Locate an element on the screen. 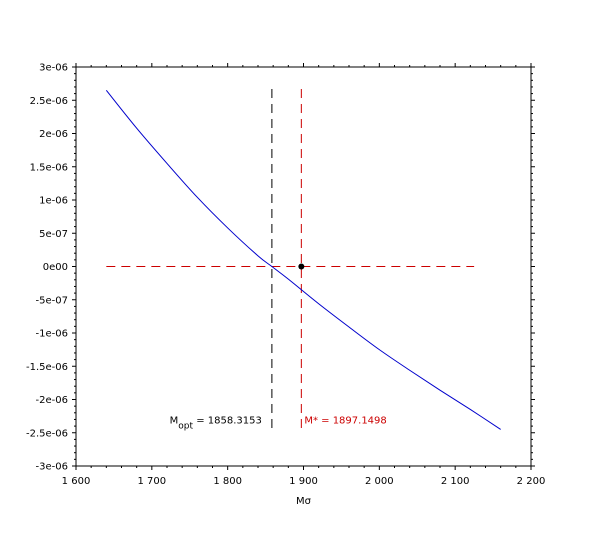 Image resolution: width=608 pixels, height=534 pixels. x-tick-label: 1 800 is located at coordinates (227, 481).